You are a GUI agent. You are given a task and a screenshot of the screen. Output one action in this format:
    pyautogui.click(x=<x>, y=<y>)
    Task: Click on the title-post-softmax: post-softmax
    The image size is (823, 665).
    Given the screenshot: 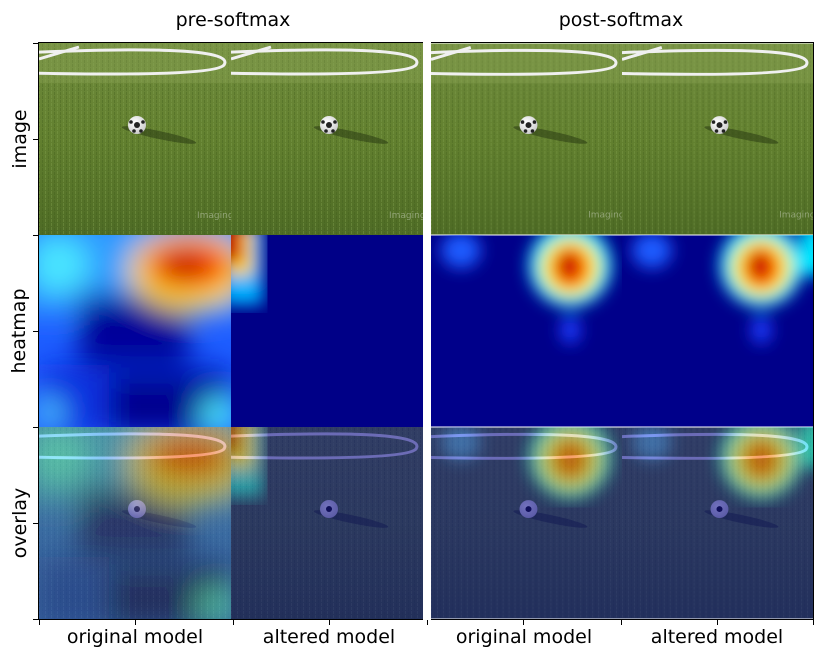 What is the action you would take?
    pyautogui.click(x=621, y=20)
    